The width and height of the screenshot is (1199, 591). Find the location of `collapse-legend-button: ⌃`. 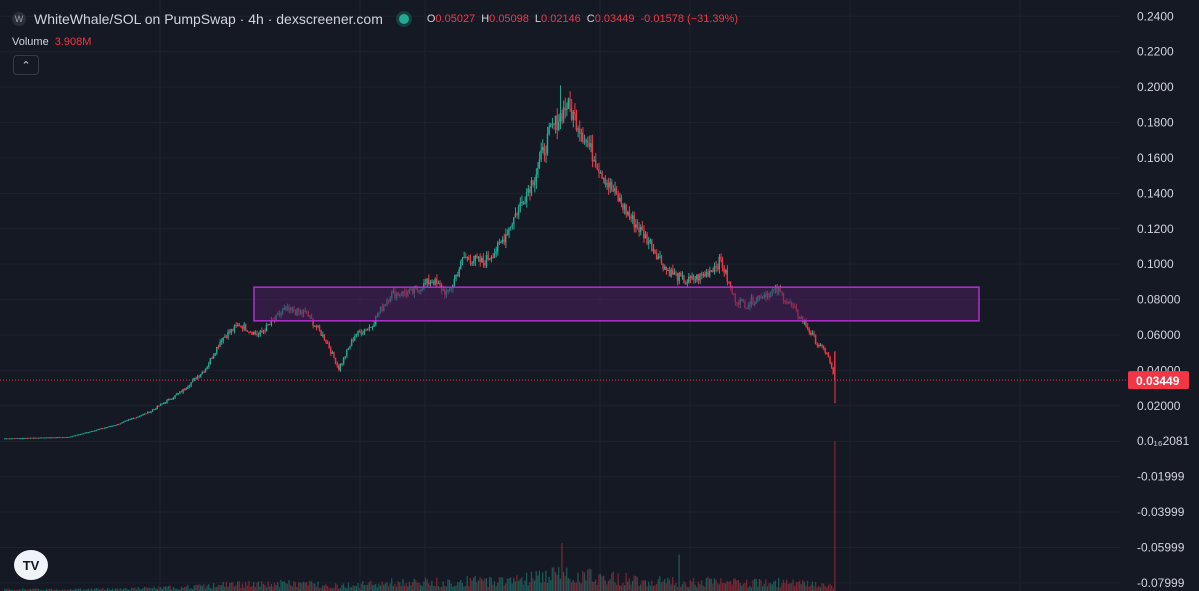

collapse-legend-button: ⌃ is located at coordinates (26, 65).